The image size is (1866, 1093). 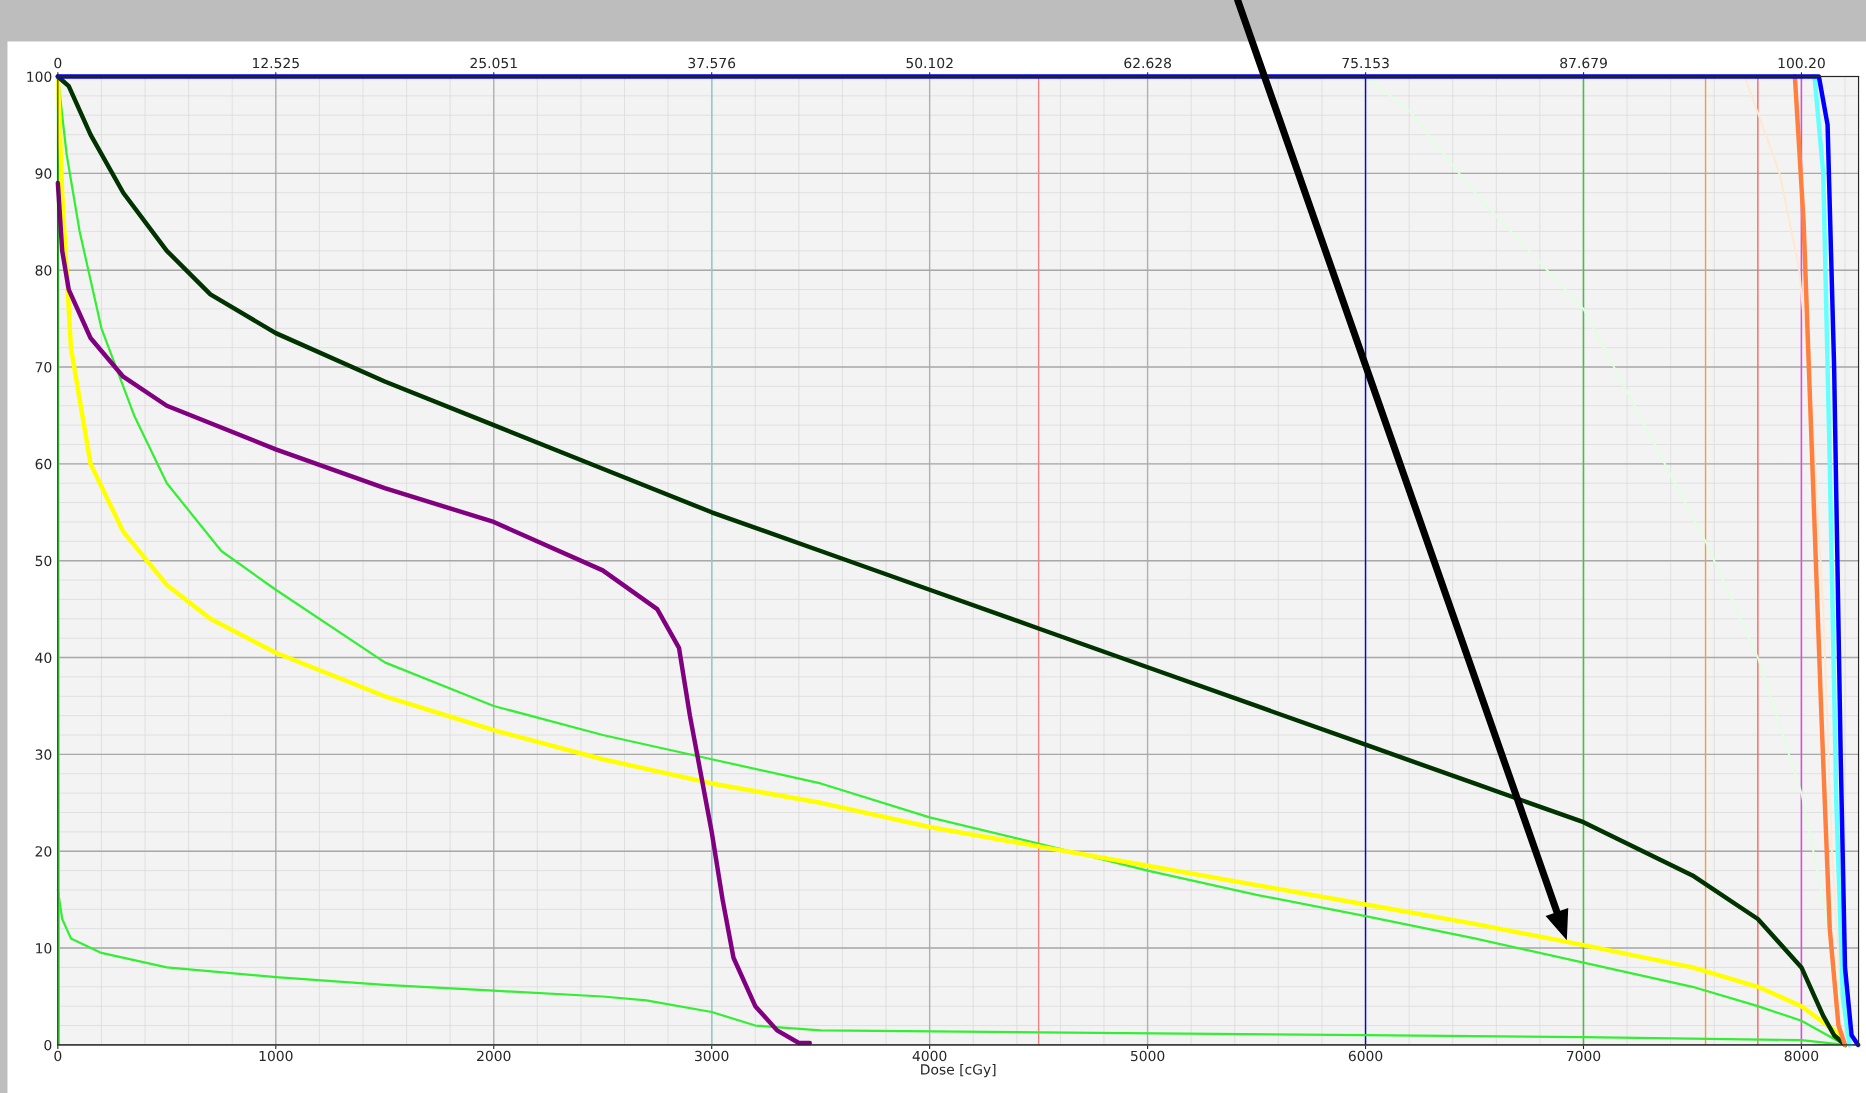 I want to click on x-tick-label: 8000, so click(x=1801, y=1056).